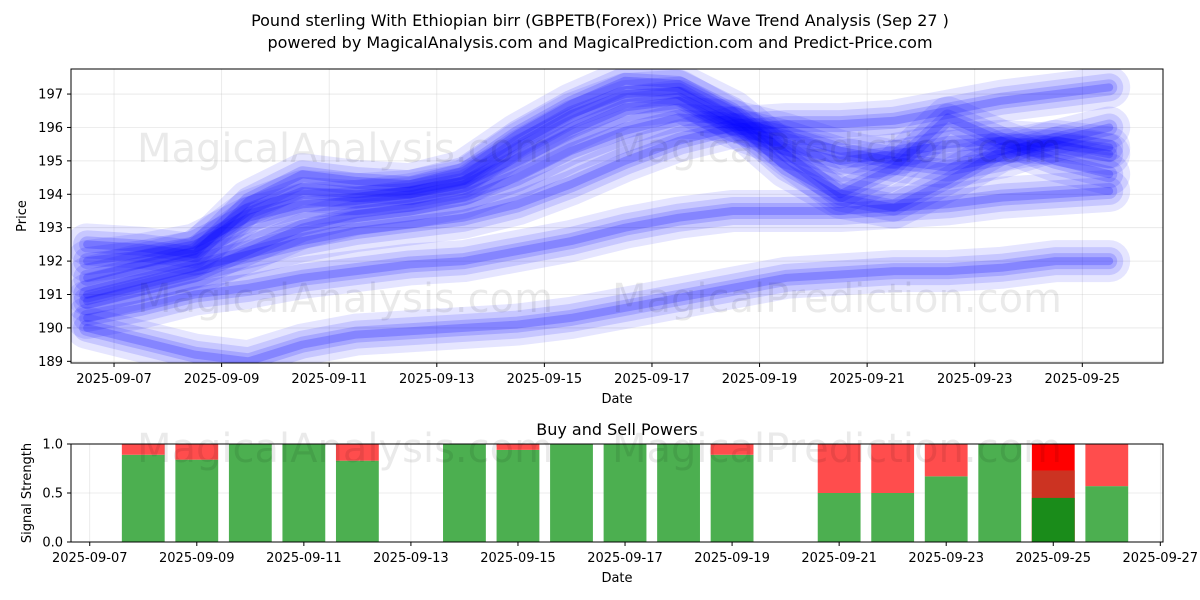 This screenshot has width=1200, height=600. I want to click on sub-x-tick-label: 2025-09-11, so click(304, 558).